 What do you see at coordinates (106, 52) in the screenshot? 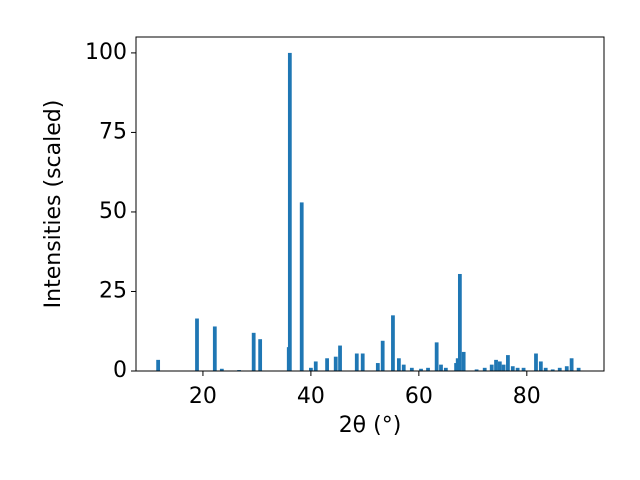
I see `y-tick-label: 100` at bounding box center [106, 52].